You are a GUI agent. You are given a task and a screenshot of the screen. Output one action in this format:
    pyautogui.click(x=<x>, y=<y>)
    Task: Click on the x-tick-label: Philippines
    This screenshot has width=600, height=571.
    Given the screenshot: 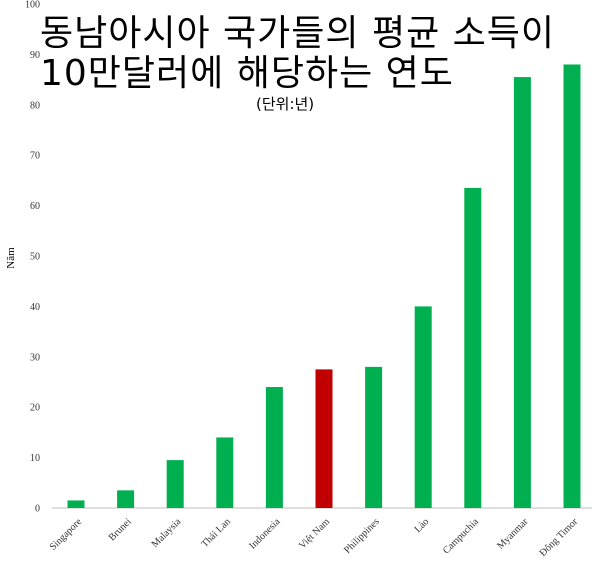 What is the action you would take?
    pyautogui.click(x=362, y=536)
    